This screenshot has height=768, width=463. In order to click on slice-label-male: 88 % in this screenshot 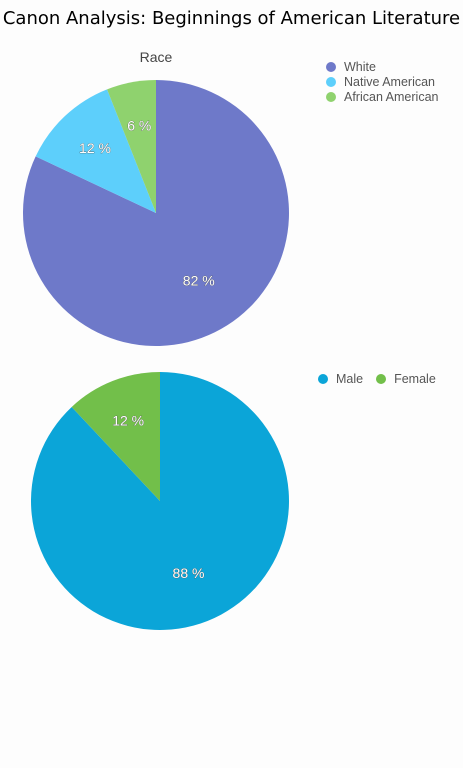, I will do `click(189, 573)`.